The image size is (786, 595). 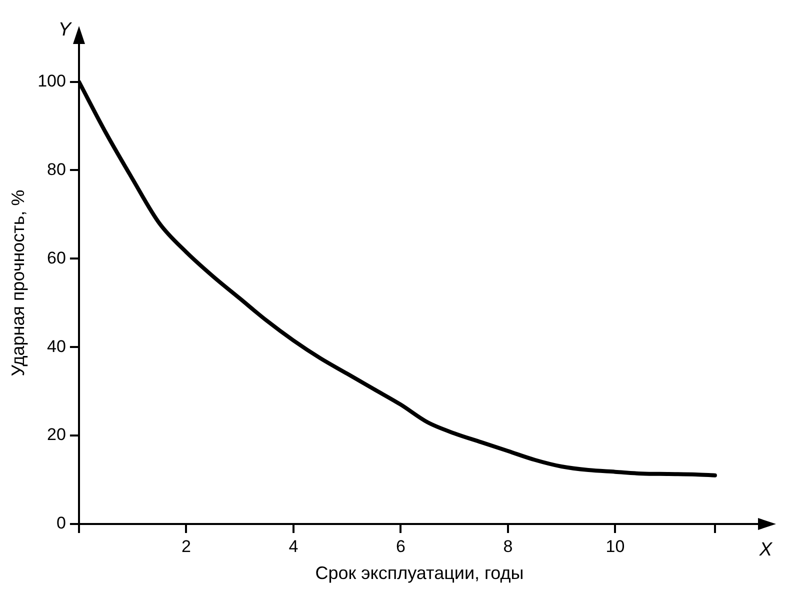 What do you see at coordinates (293, 546) in the screenshot?
I see `x-tick-label: 4` at bounding box center [293, 546].